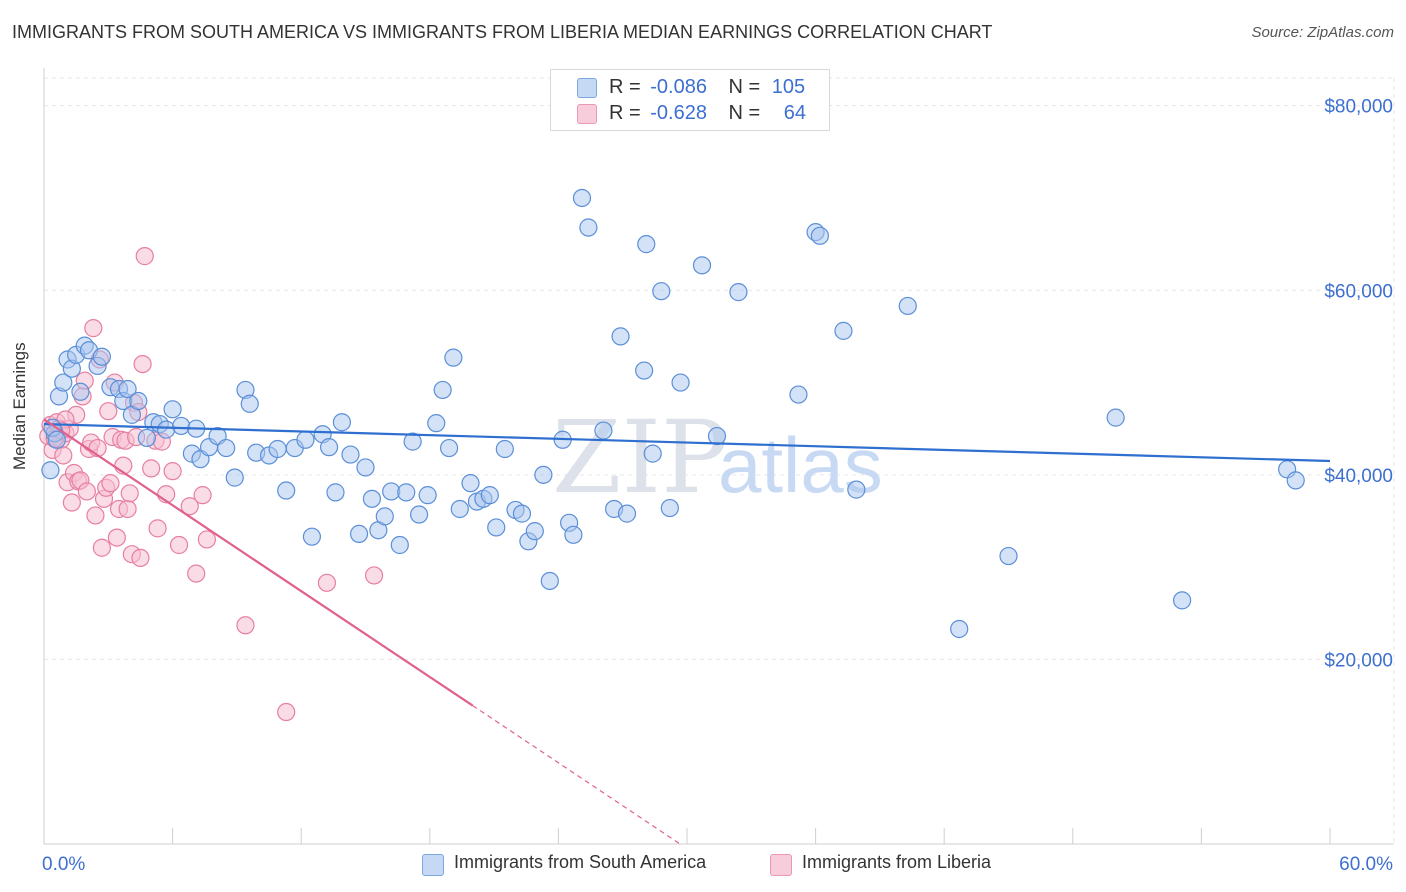 This screenshot has height=892, width=1406. Describe the element at coordinates (1358, 107) in the screenshot. I see `y-tick-label: $80,000` at that location.